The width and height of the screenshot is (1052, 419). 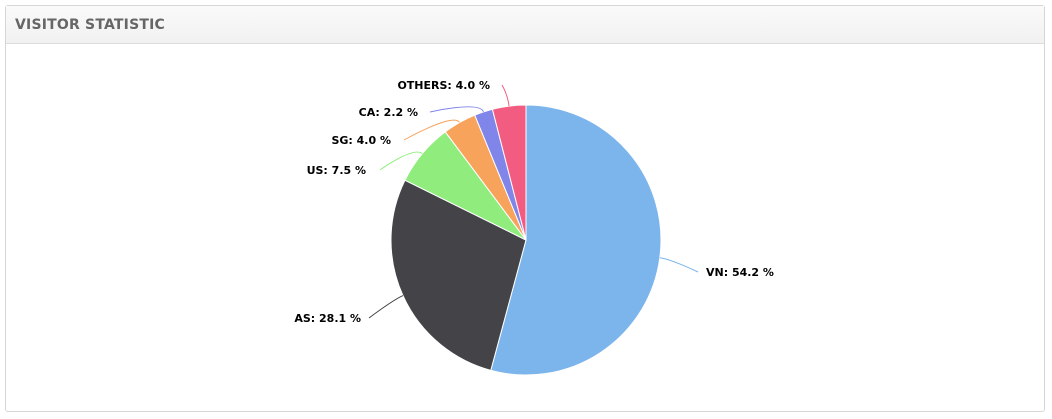 What do you see at coordinates (505, 95) in the screenshot?
I see `connector-others` at bounding box center [505, 95].